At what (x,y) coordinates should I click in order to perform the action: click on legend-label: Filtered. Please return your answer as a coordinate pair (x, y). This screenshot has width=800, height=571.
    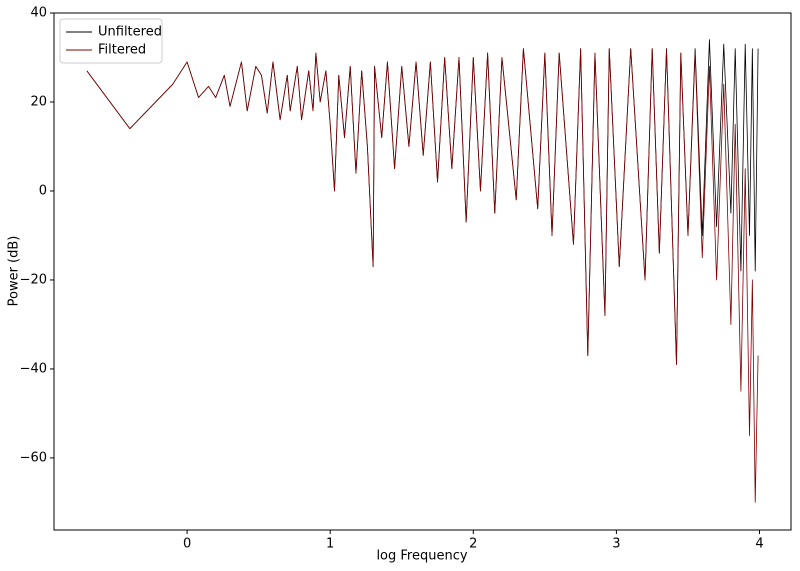
    Looking at the image, I should click on (122, 50).